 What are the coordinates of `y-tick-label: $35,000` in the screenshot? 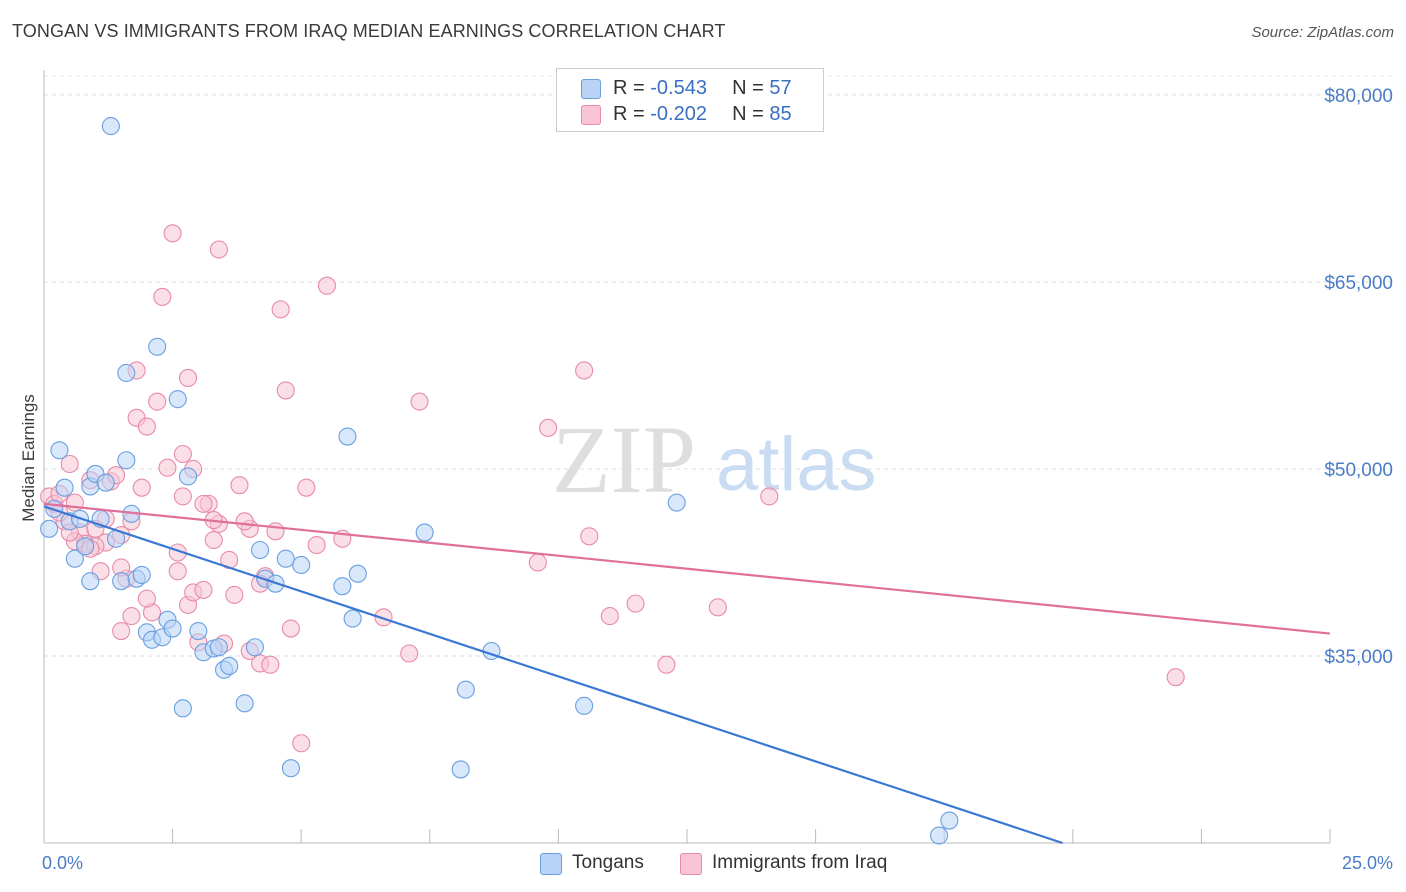 It's located at (1358, 657).